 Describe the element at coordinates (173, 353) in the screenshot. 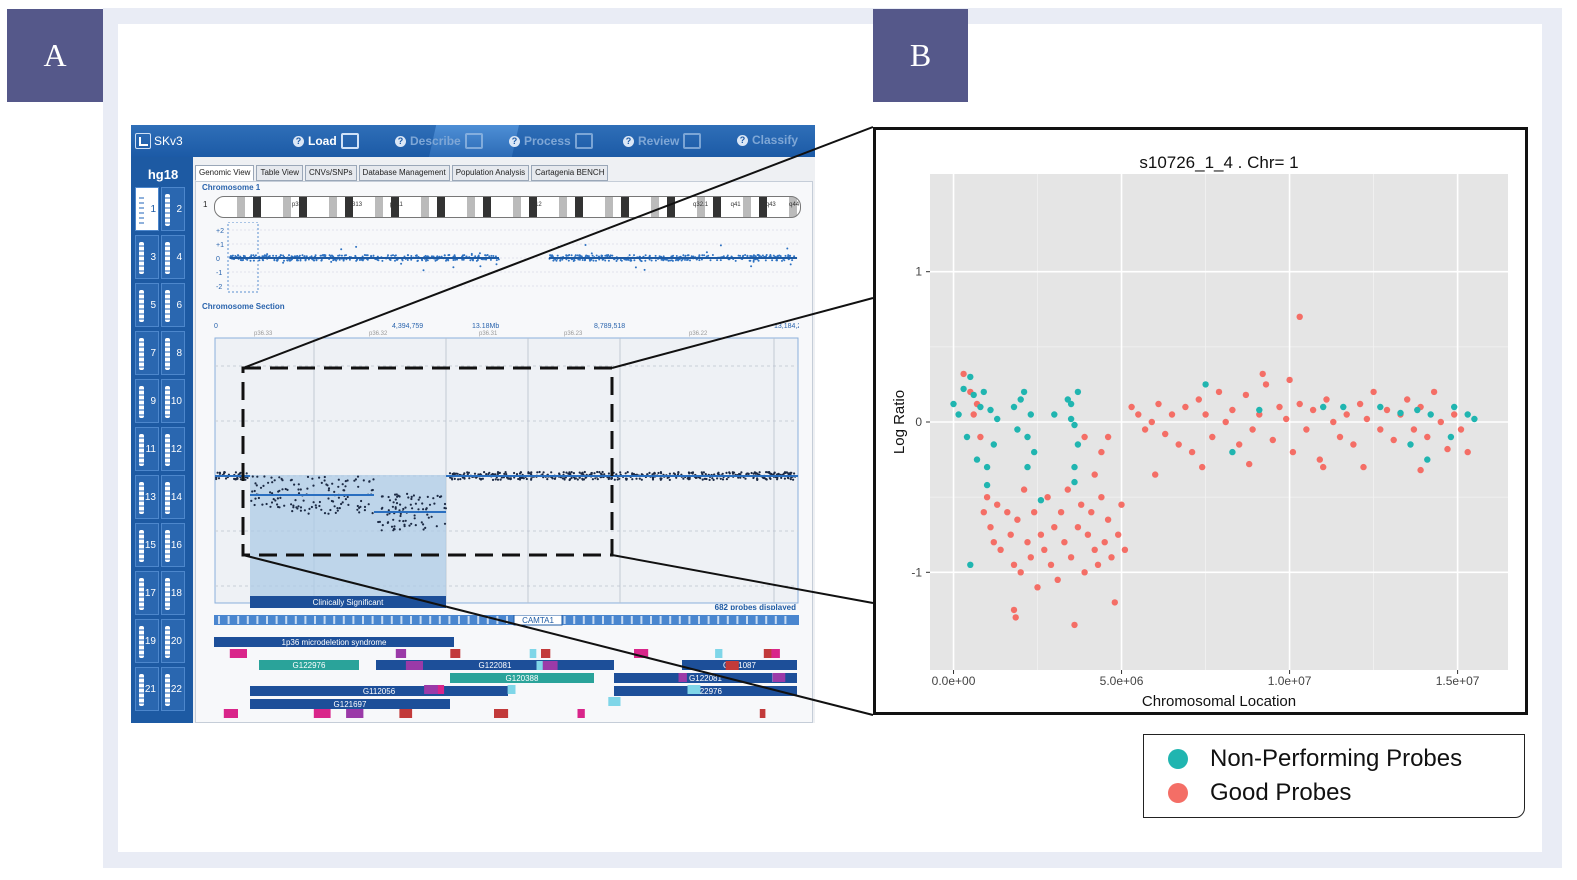

I see `chromosome-button-8: 8` at that location.